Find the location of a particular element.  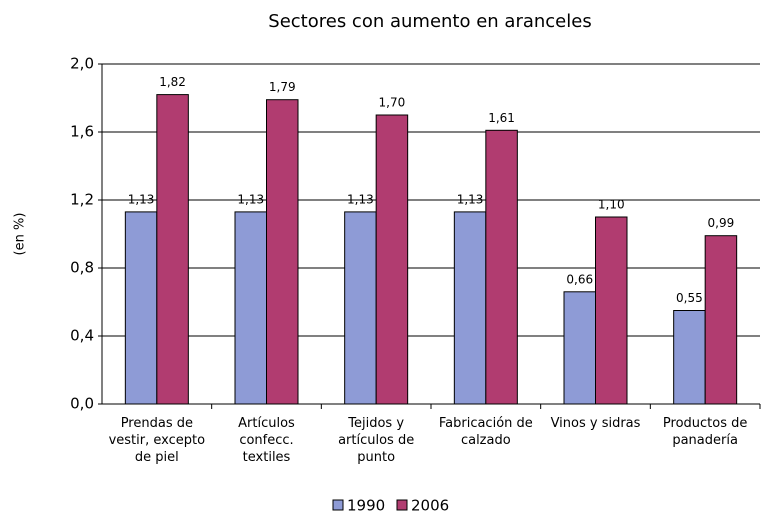

value-label: 1,61 is located at coordinates (501, 118).